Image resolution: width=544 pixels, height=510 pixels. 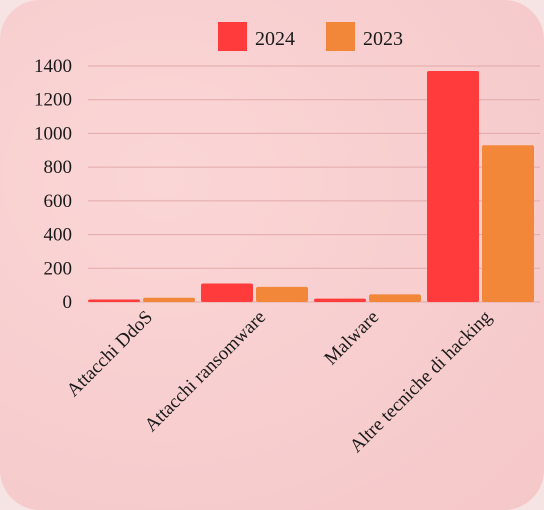 I want to click on y-tick-label: 0, so click(x=68, y=302).